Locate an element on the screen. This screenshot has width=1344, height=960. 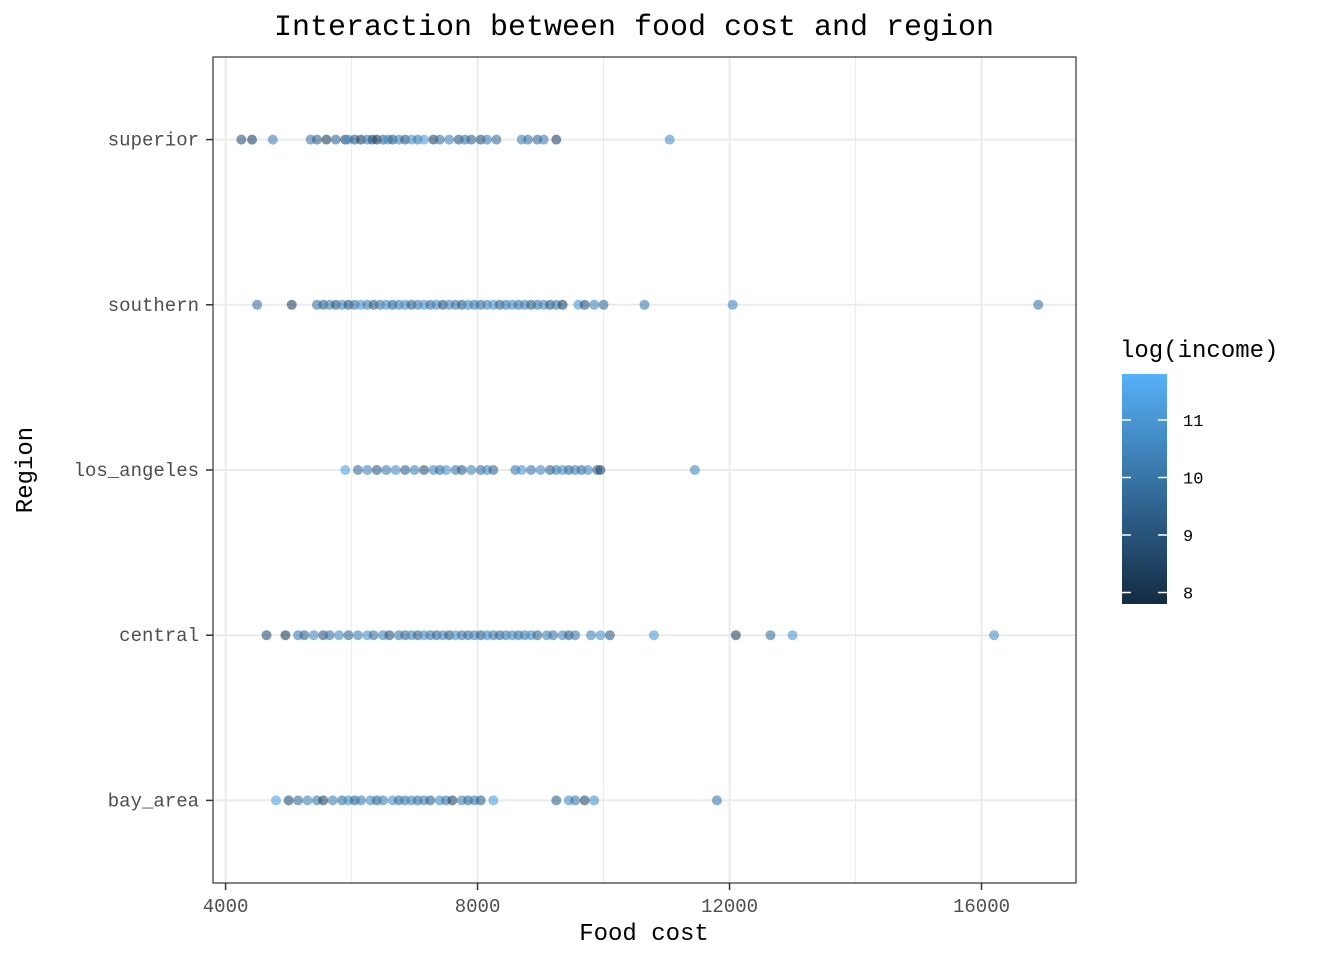
y-tick-label: los_angeles is located at coordinates (136, 471).